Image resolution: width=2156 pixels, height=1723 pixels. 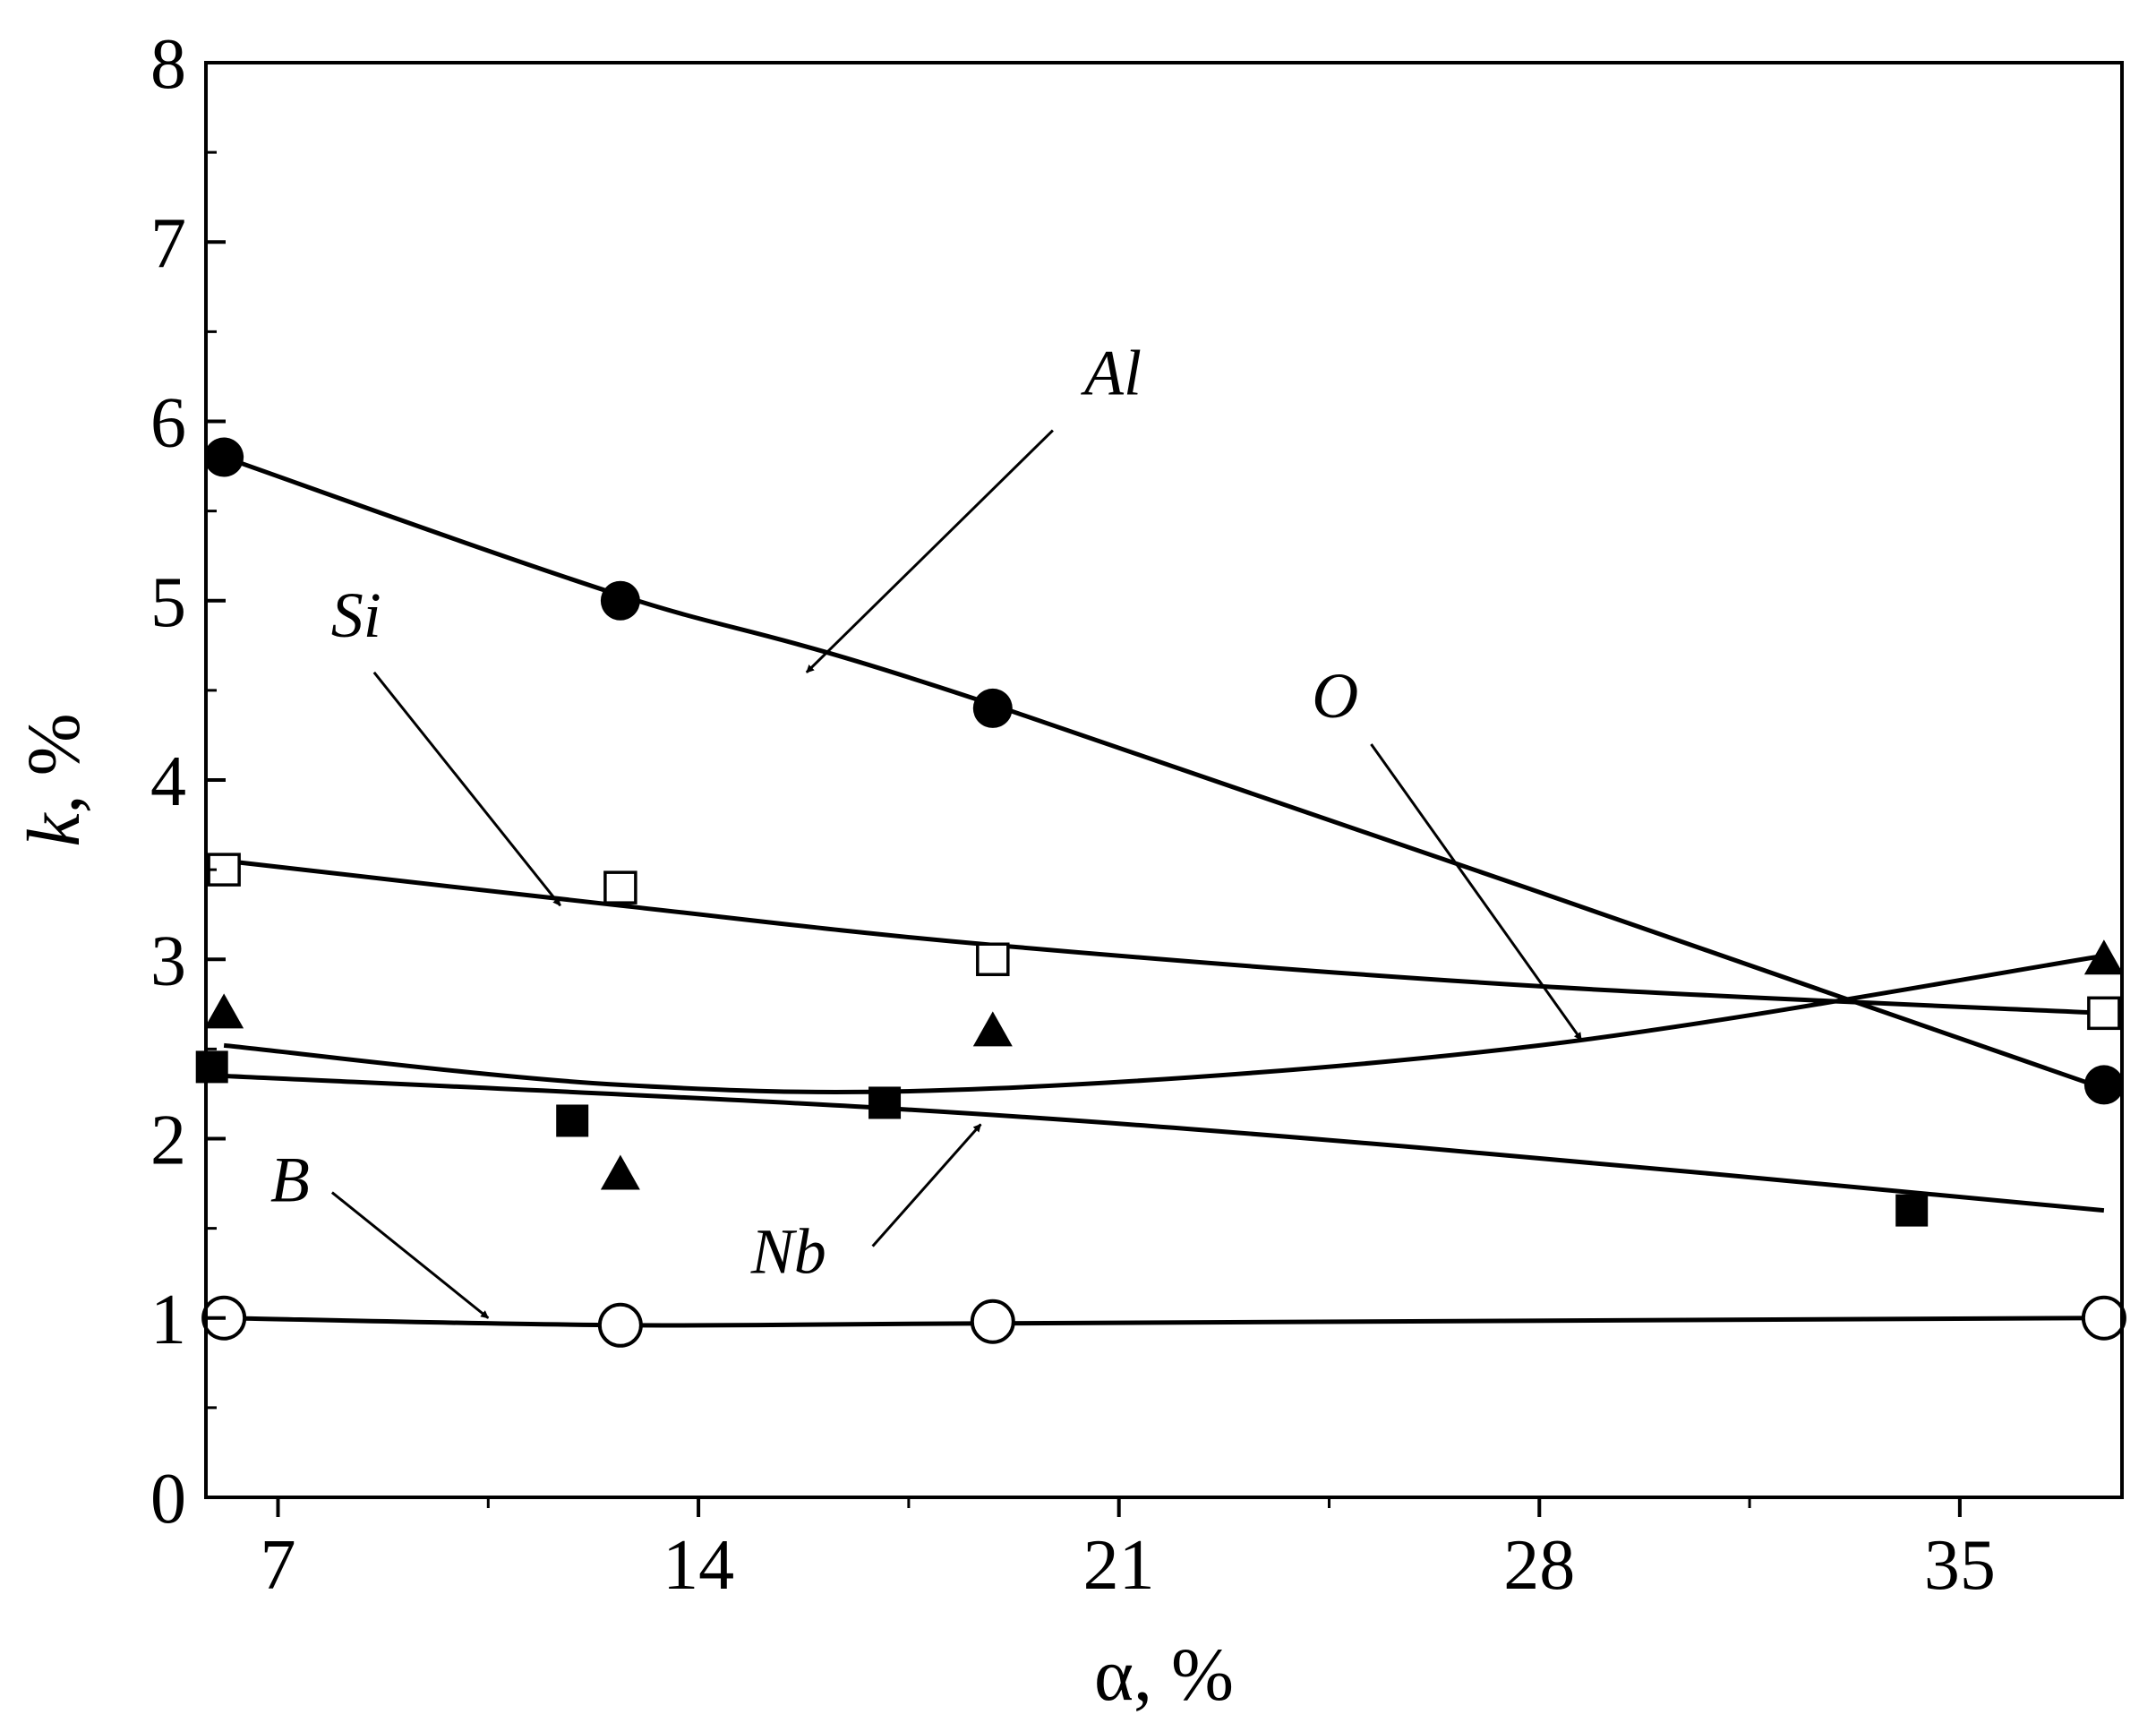 What do you see at coordinates (1184, 1675) in the screenshot?
I see `x-axis-title-unit: , %` at bounding box center [1184, 1675].